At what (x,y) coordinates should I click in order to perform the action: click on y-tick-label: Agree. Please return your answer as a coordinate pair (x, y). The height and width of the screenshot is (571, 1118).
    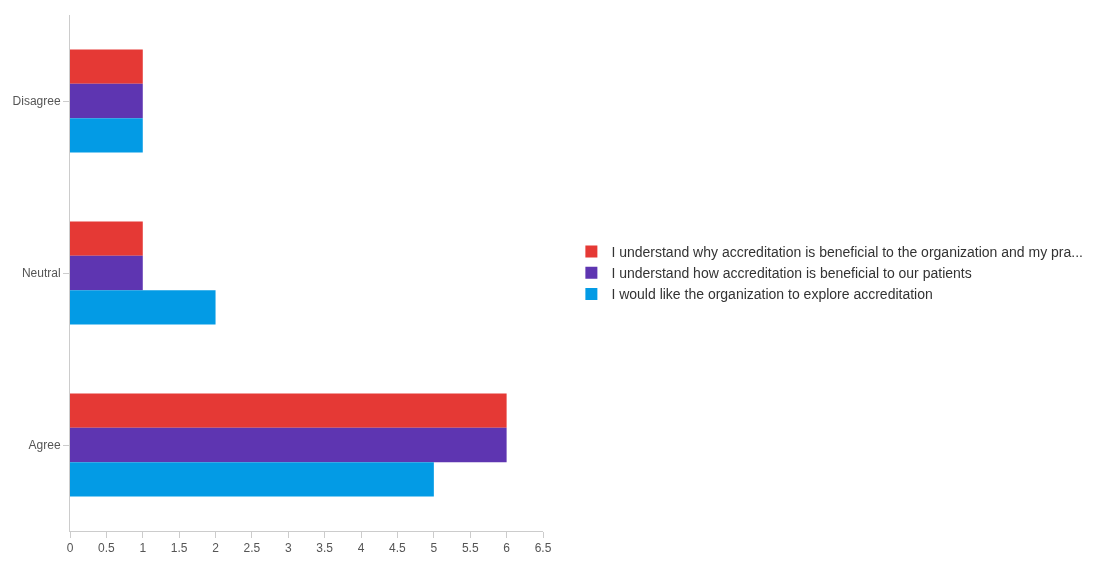
    Looking at the image, I should click on (44, 445).